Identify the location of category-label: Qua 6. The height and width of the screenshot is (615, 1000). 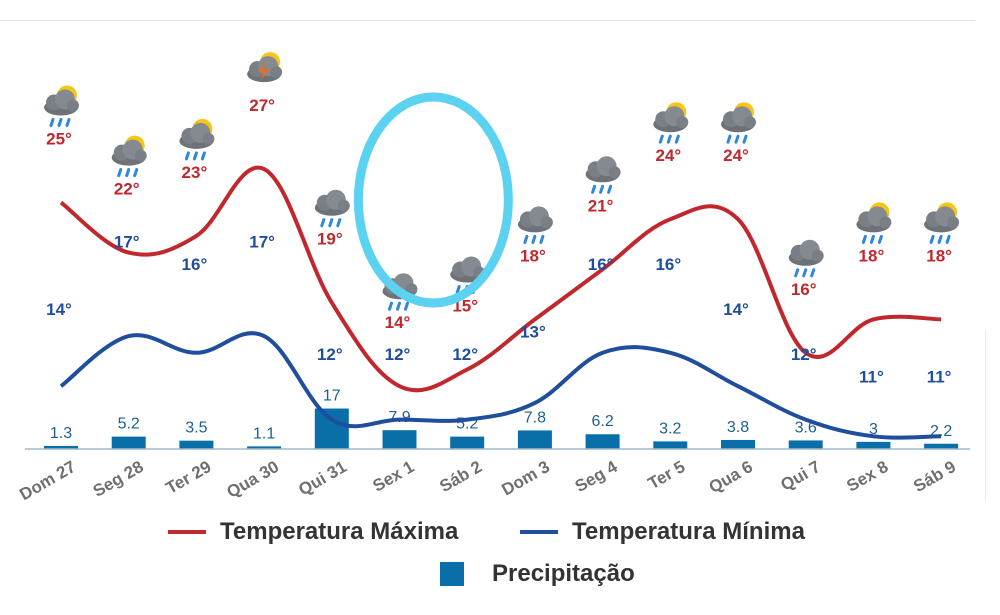
(731, 477).